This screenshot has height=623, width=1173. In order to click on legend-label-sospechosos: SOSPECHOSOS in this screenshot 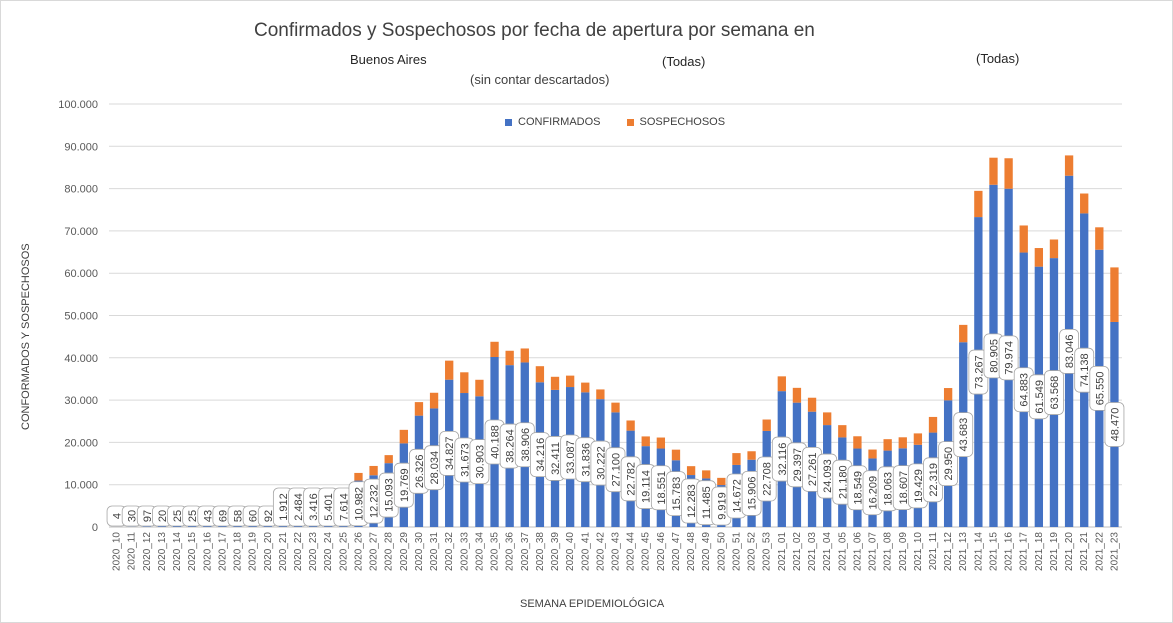, I will do `click(682, 122)`.